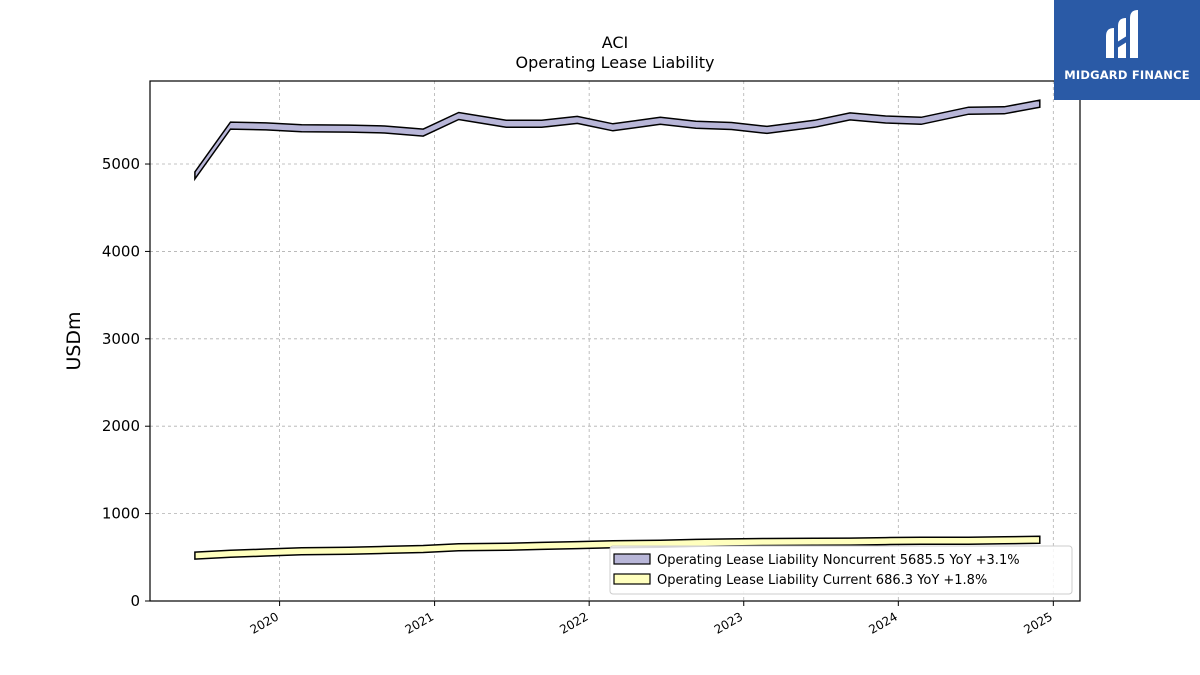 The width and height of the screenshot is (1200, 675). Describe the element at coordinates (121, 164) in the screenshot. I see `y-tick-label: 5000` at that location.